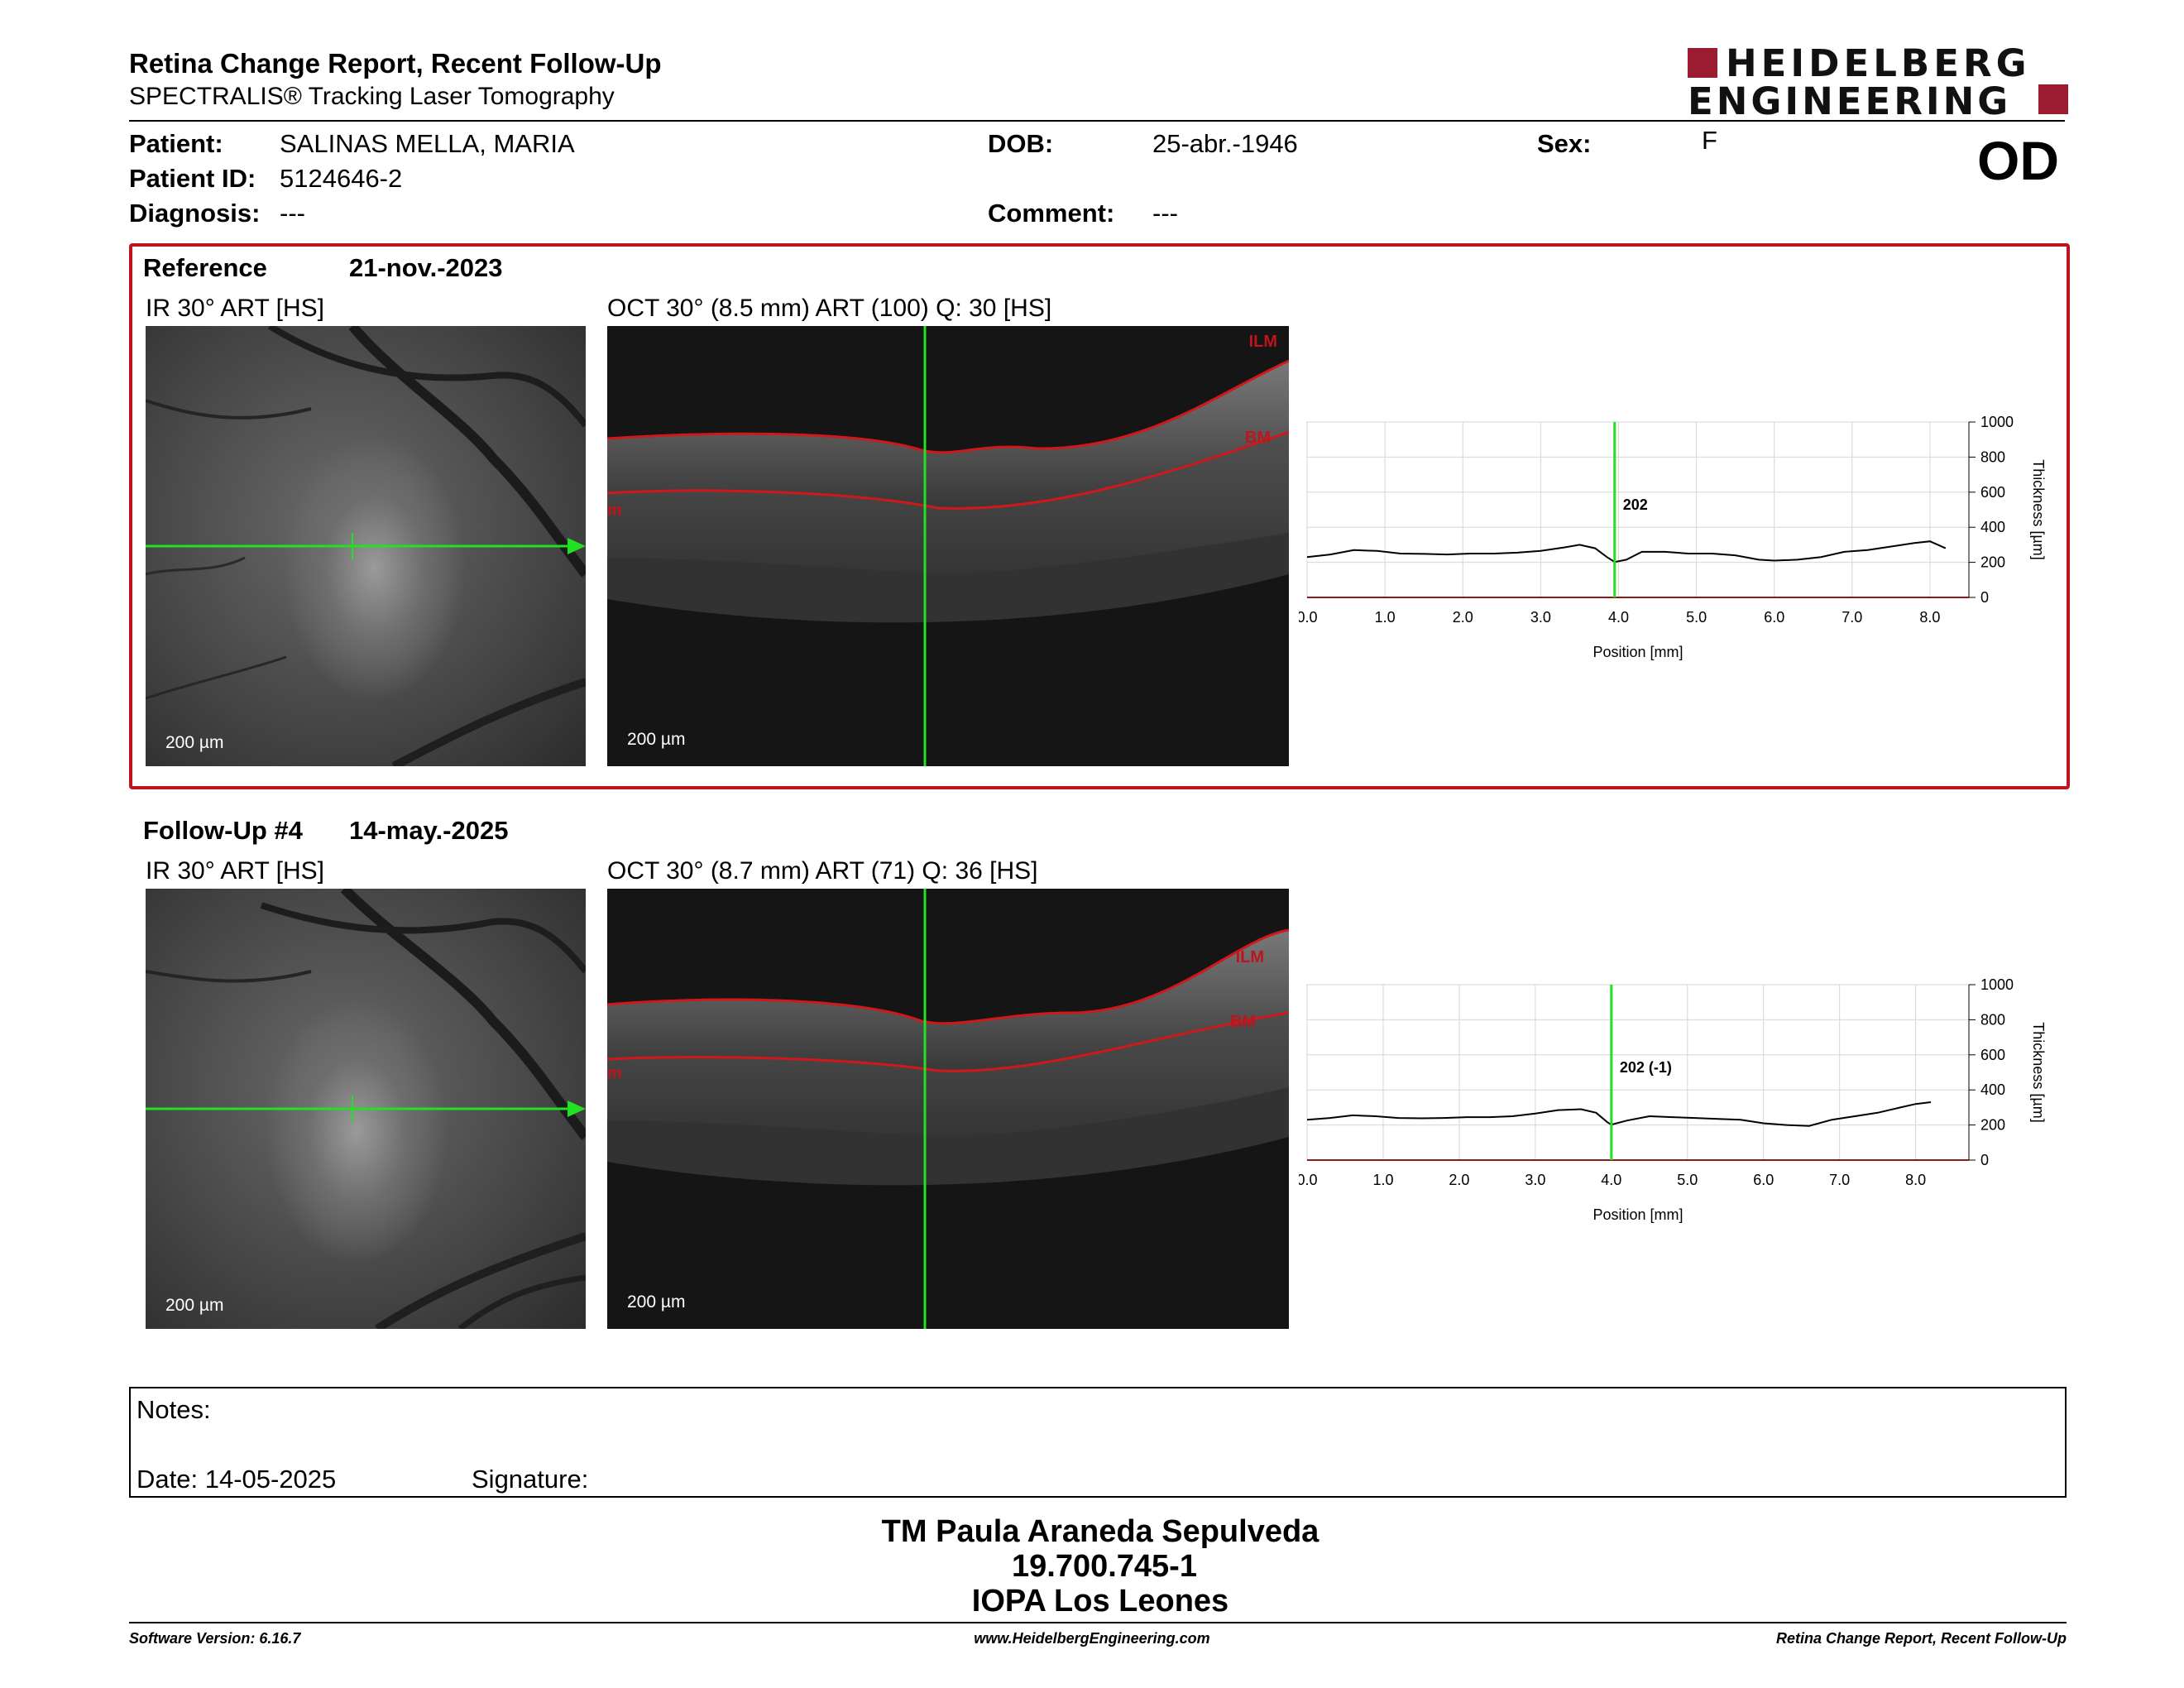 The width and height of the screenshot is (2184, 1688). What do you see at coordinates (195, 213) in the screenshot?
I see `diagnosis-label: Diagnosis:` at bounding box center [195, 213].